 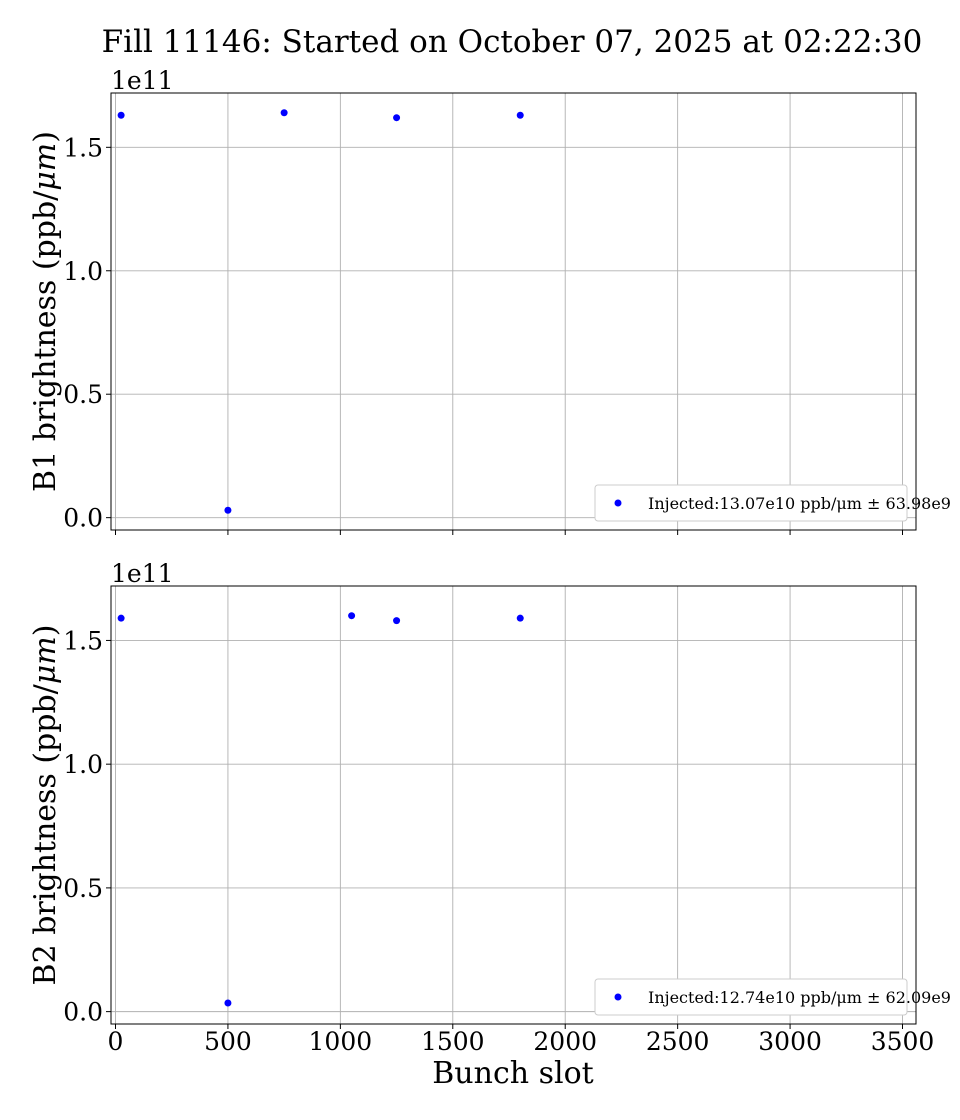 I want to click on legend: Injected:13.07e10 ppb/μm ± 63.98e9, so click(x=772, y=503).